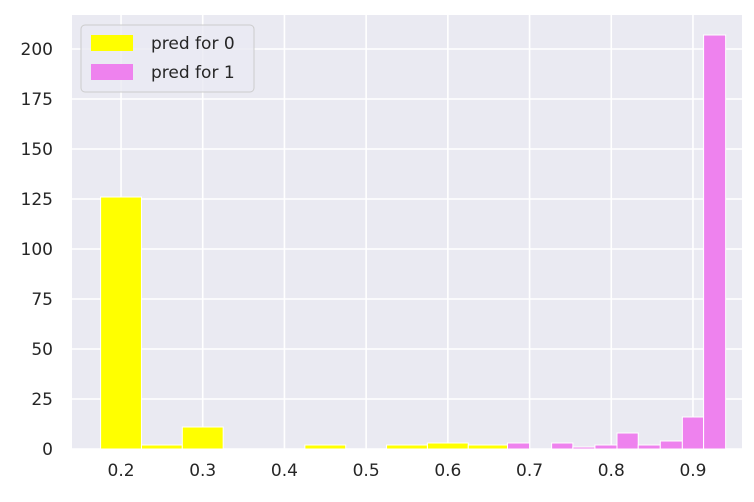 This screenshot has height=502, width=754. What do you see at coordinates (37, 200) in the screenshot?
I see `y-tick-label: 125` at bounding box center [37, 200].